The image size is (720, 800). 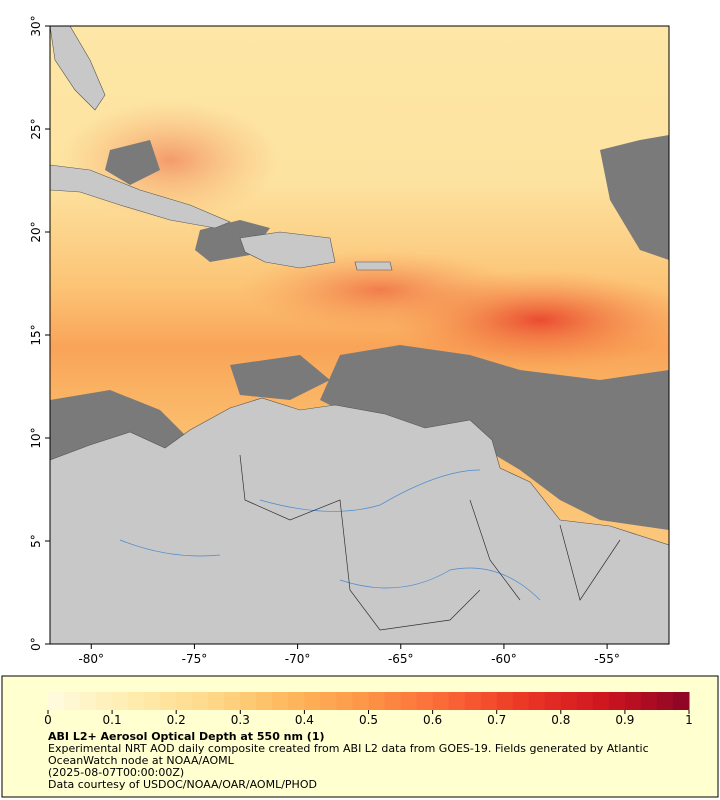 What do you see at coordinates (304, 720) in the screenshot?
I see `colorbar-tick-label: 0.4` at bounding box center [304, 720].